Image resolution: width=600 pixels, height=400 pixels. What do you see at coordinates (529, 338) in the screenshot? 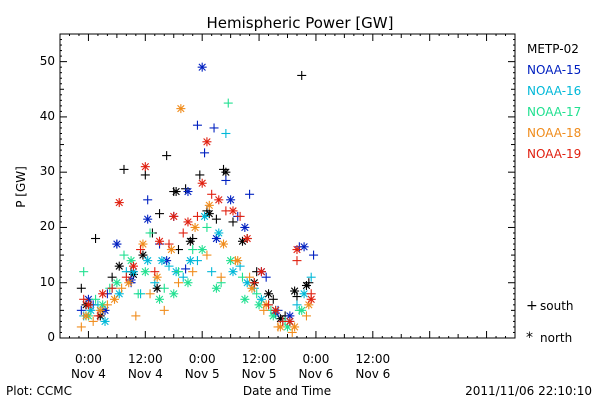
I see `marker-symbol: *` at bounding box center [529, 338].